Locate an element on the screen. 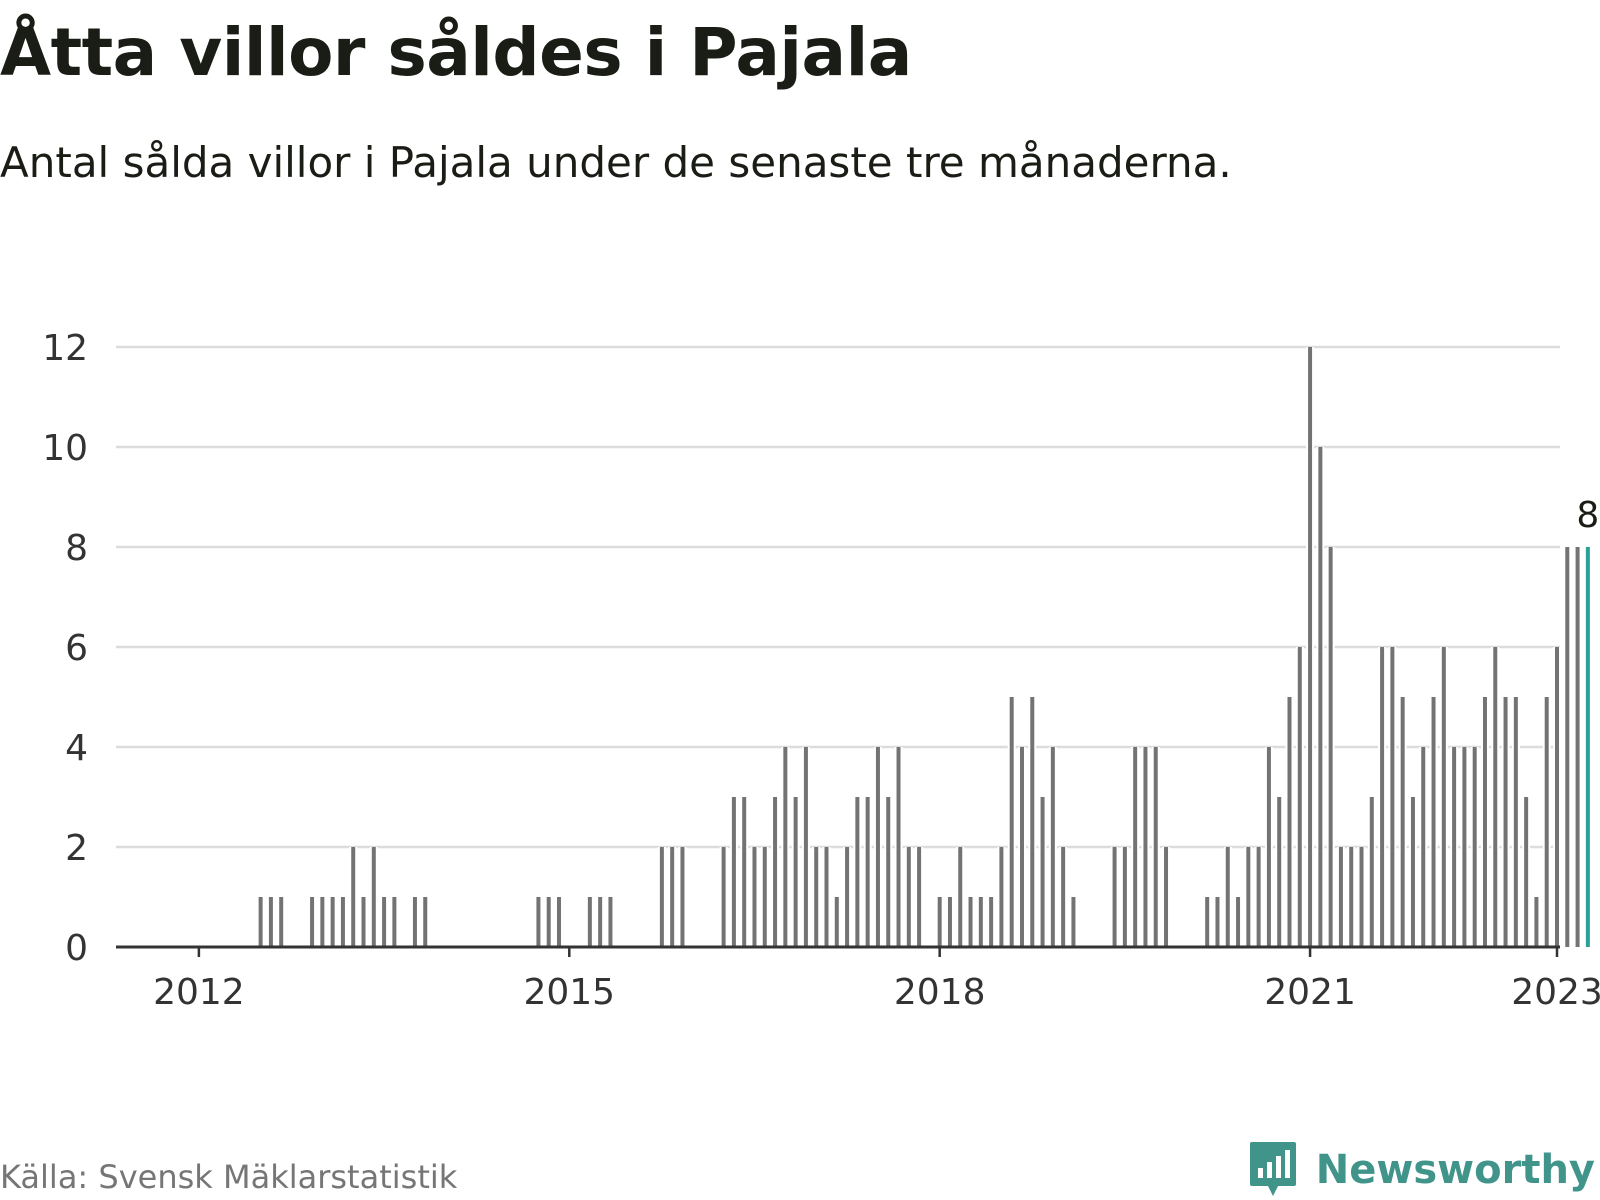 The image size is (1600, 1200). y-tick-label: 0 is located at coordinates (76, 948).